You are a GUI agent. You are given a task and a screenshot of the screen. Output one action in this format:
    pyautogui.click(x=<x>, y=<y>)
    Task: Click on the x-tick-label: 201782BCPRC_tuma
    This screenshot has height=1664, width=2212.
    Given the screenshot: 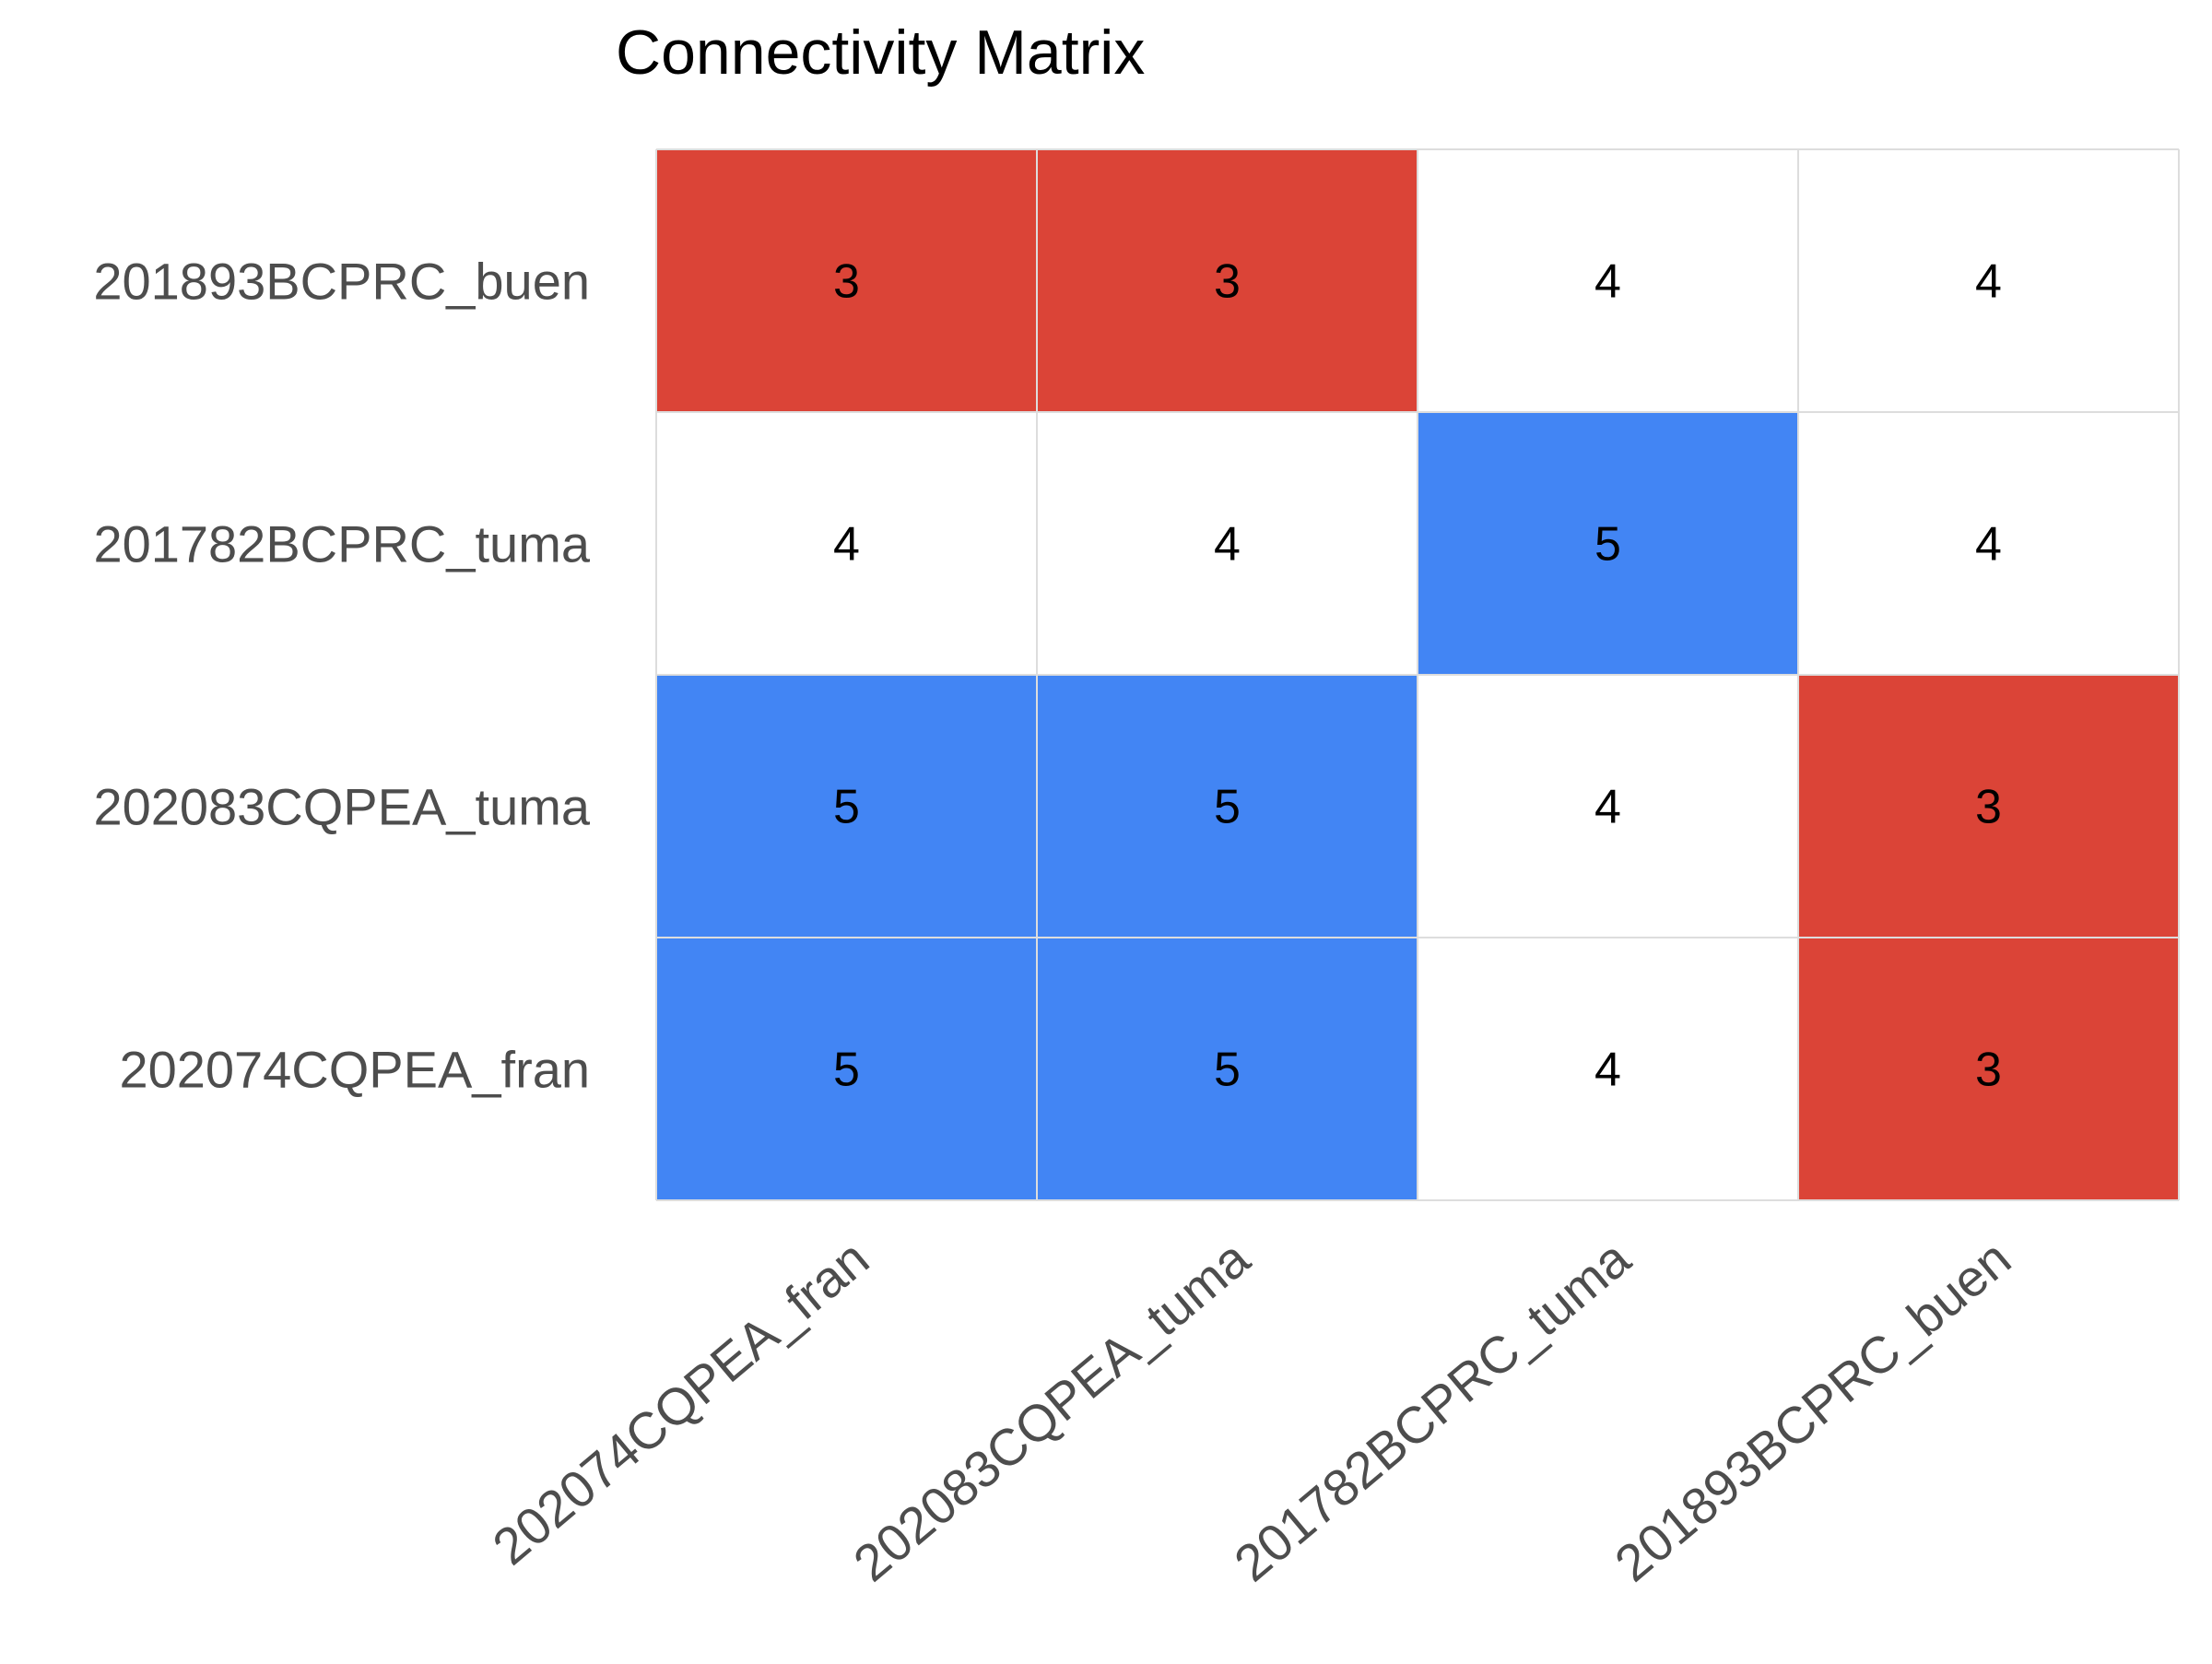 What is the action you would take?
    pyautogui.click(x=1432, y=1410)
    